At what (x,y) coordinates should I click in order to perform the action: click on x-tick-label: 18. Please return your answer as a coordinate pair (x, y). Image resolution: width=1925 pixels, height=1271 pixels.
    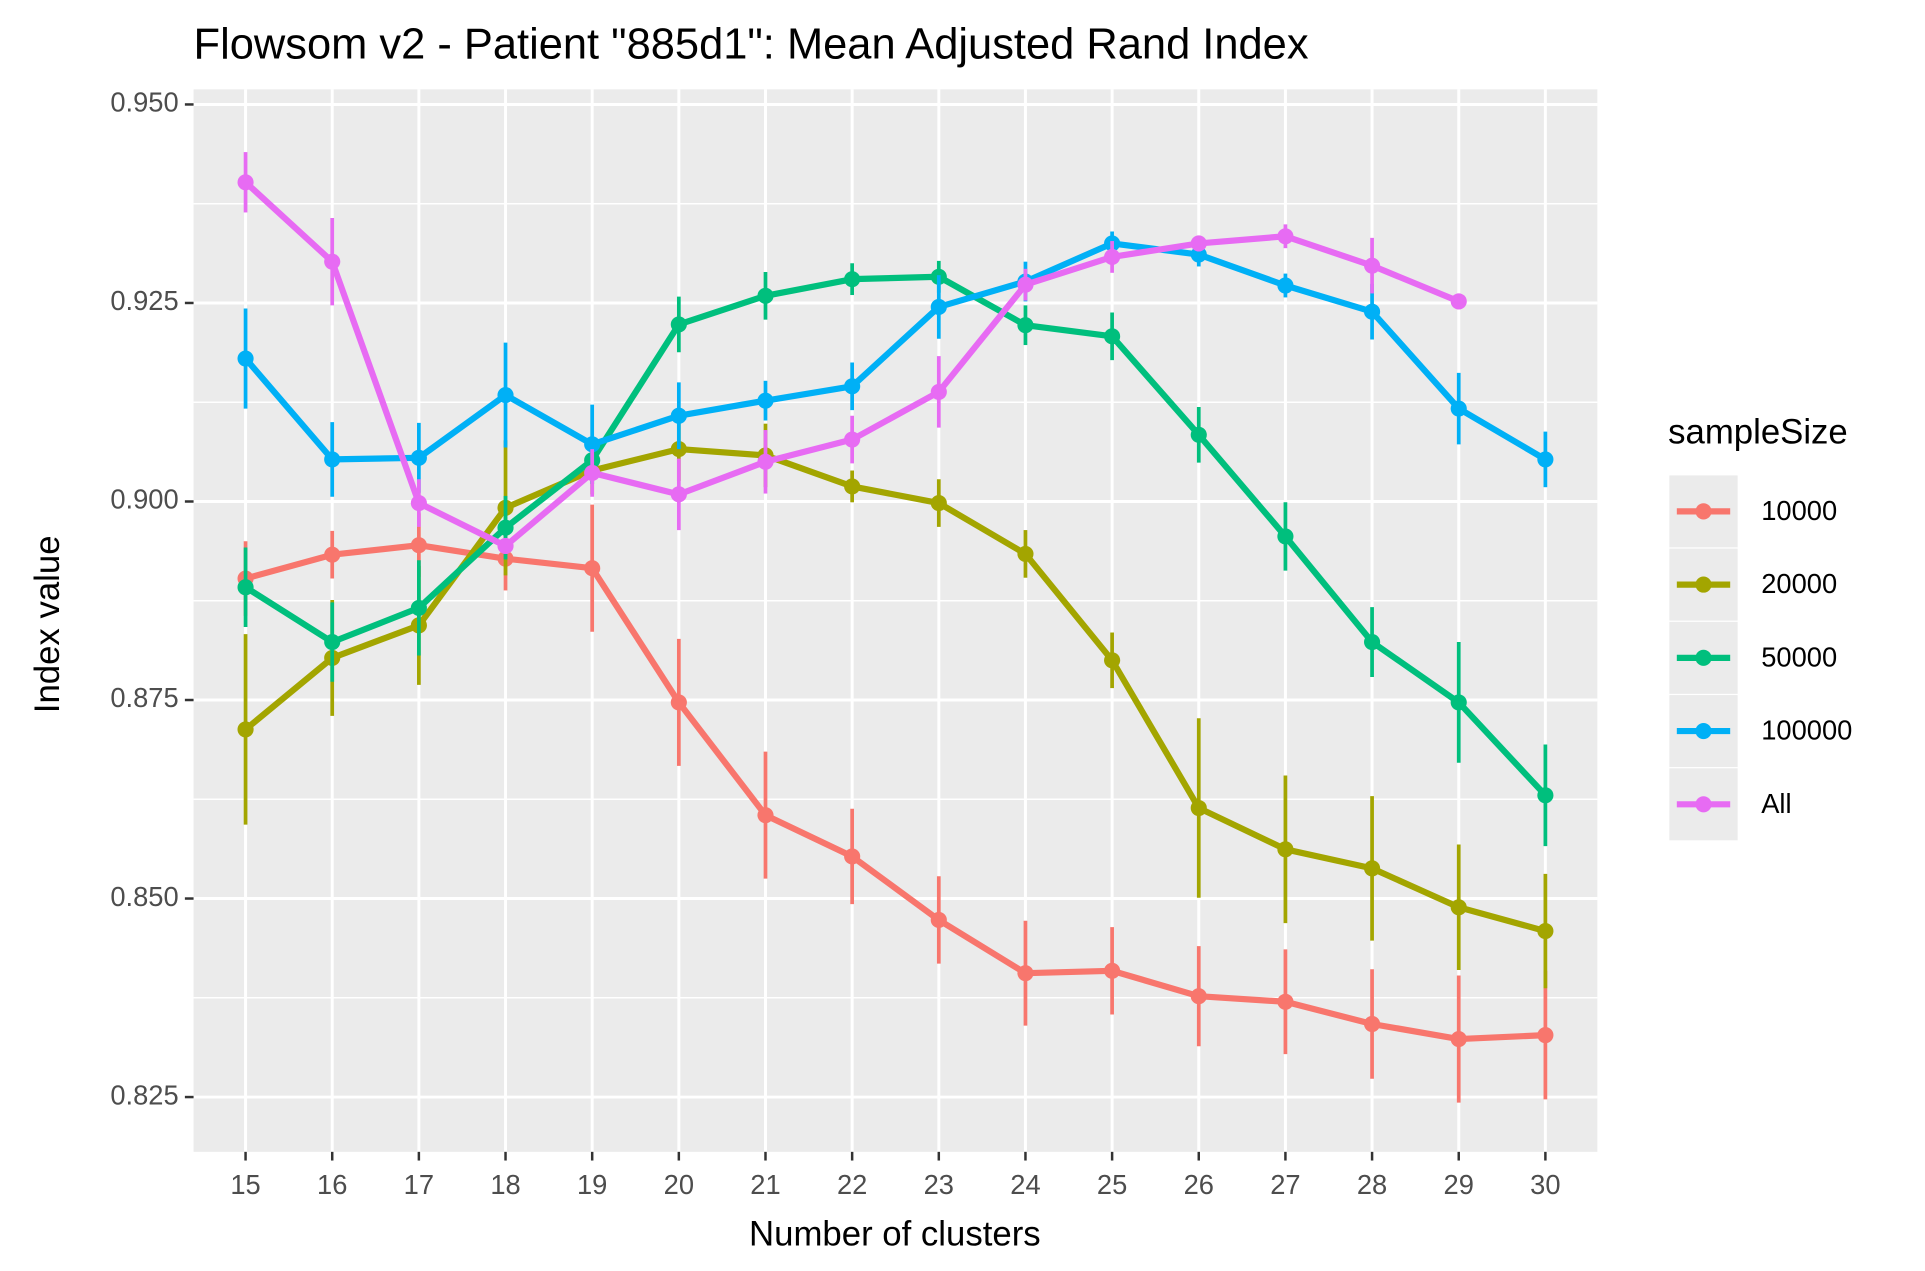
    Looking at the image, I should click on (505, 1184).